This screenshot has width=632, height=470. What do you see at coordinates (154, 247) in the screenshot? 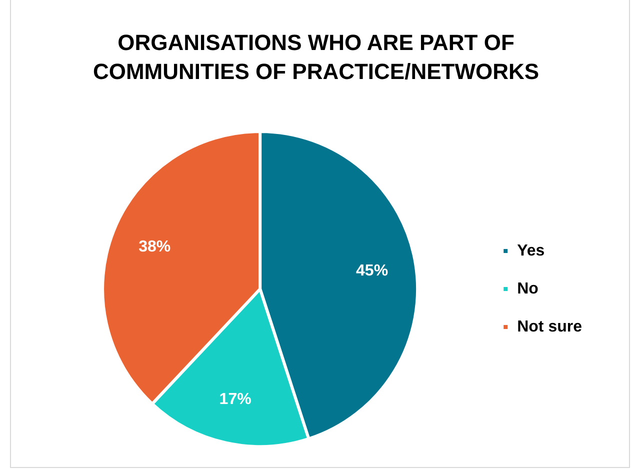
I see `data-label: 38%` at bounding box center [154, 247].